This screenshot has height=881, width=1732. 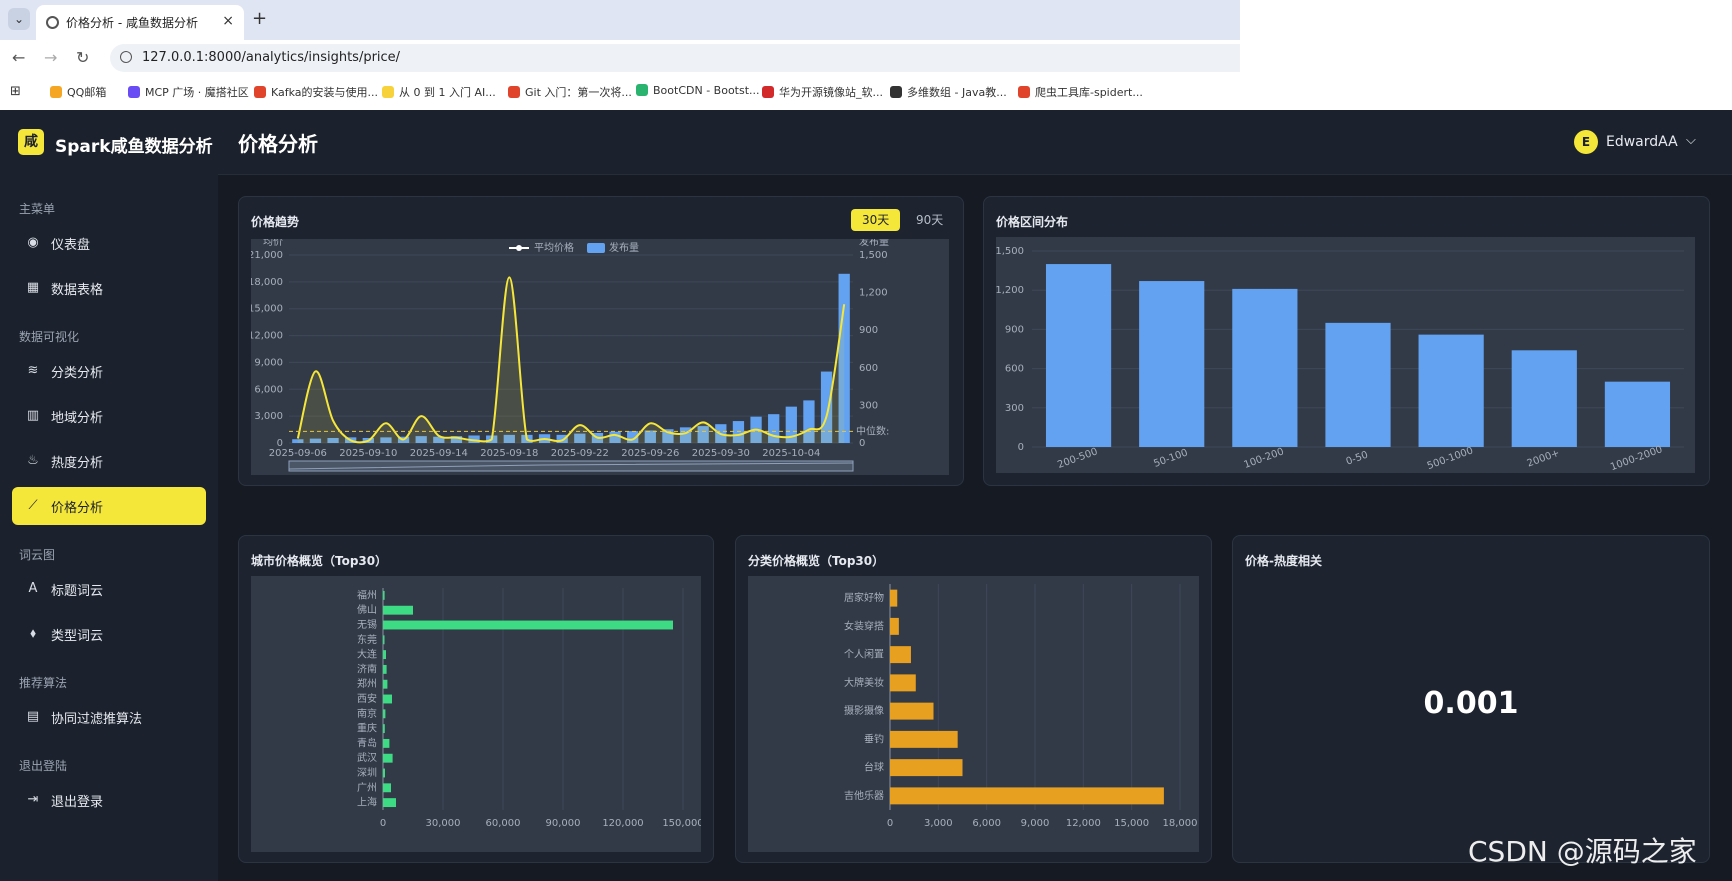 I want to click on x-tick-label: 18,000, so click(x=1180, y=823).